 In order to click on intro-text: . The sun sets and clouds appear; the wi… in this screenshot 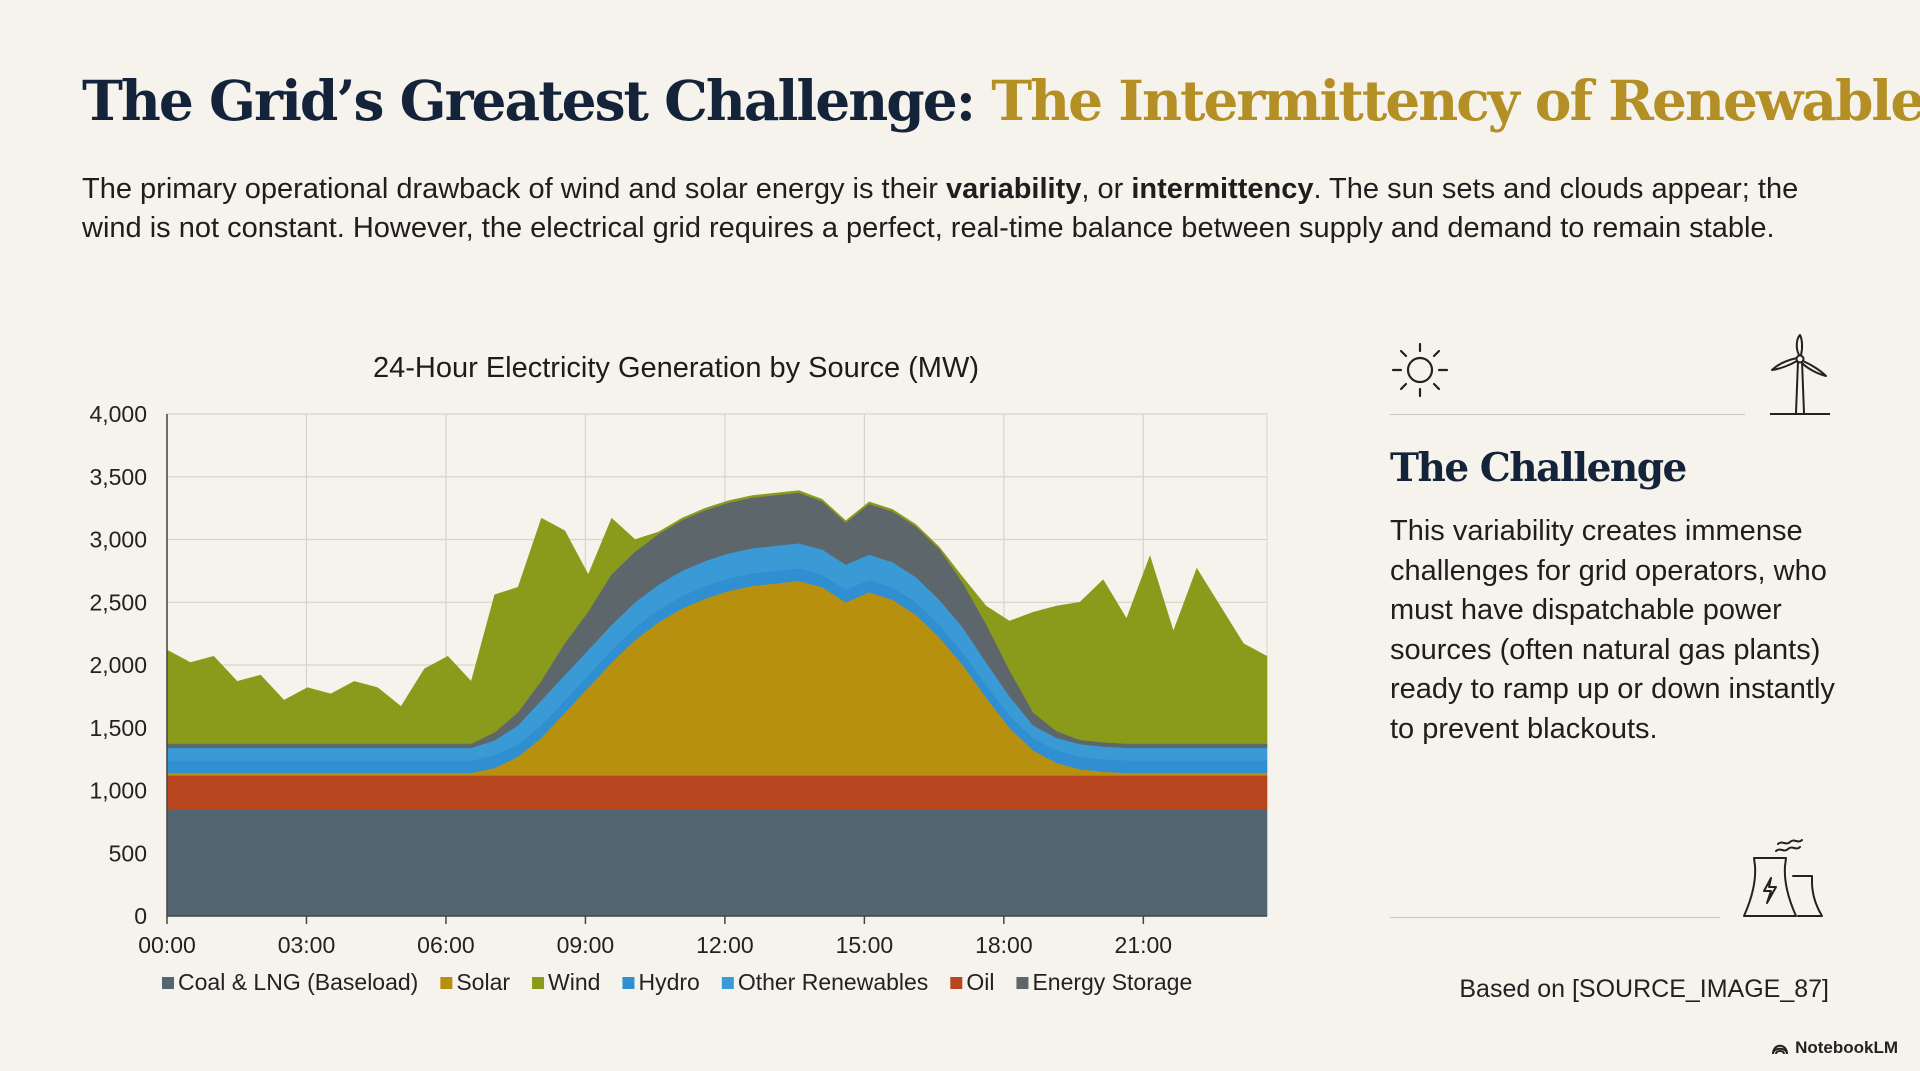, I will do `click(940, 208)`.